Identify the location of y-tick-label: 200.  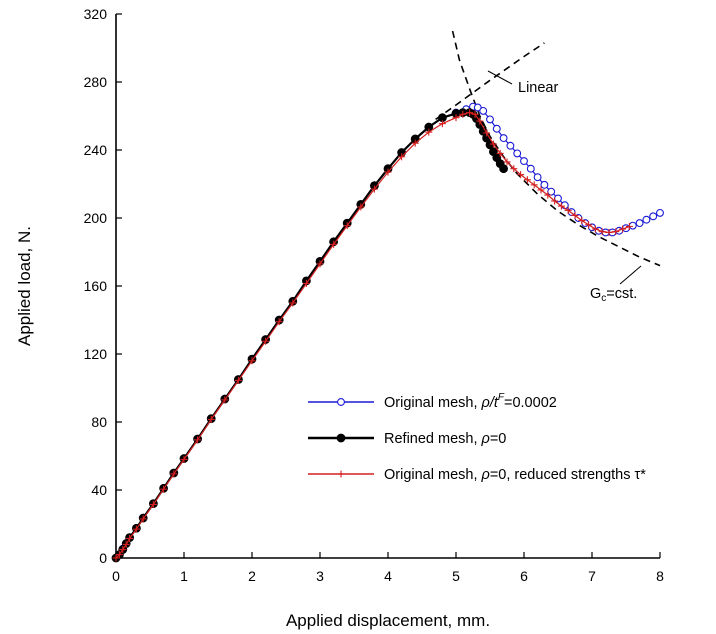
(96, 218).